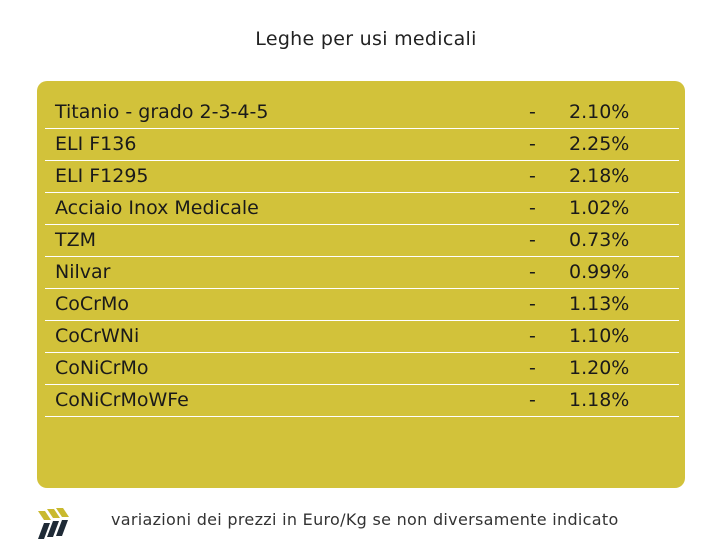  Describe the element at coordinates (83, 272) in the screenshot. I see `alloy-name: Nilvar` at that location.